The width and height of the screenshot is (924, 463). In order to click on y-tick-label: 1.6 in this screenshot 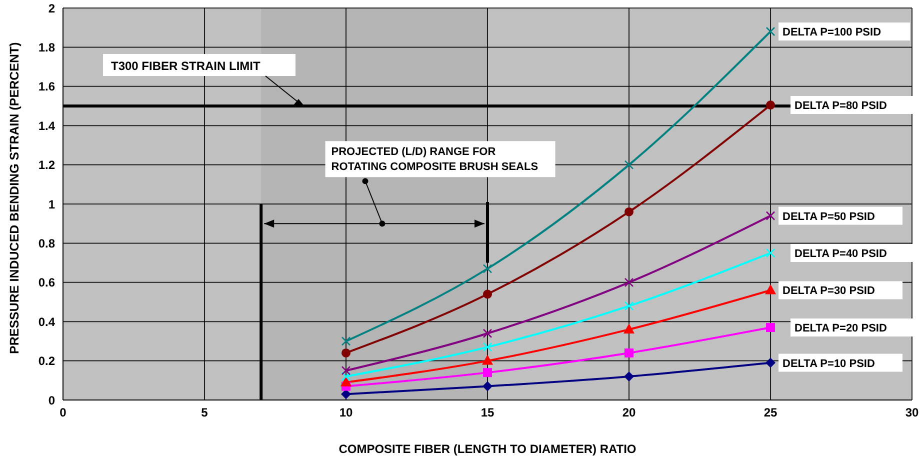, I will do `click(47, 87)`.